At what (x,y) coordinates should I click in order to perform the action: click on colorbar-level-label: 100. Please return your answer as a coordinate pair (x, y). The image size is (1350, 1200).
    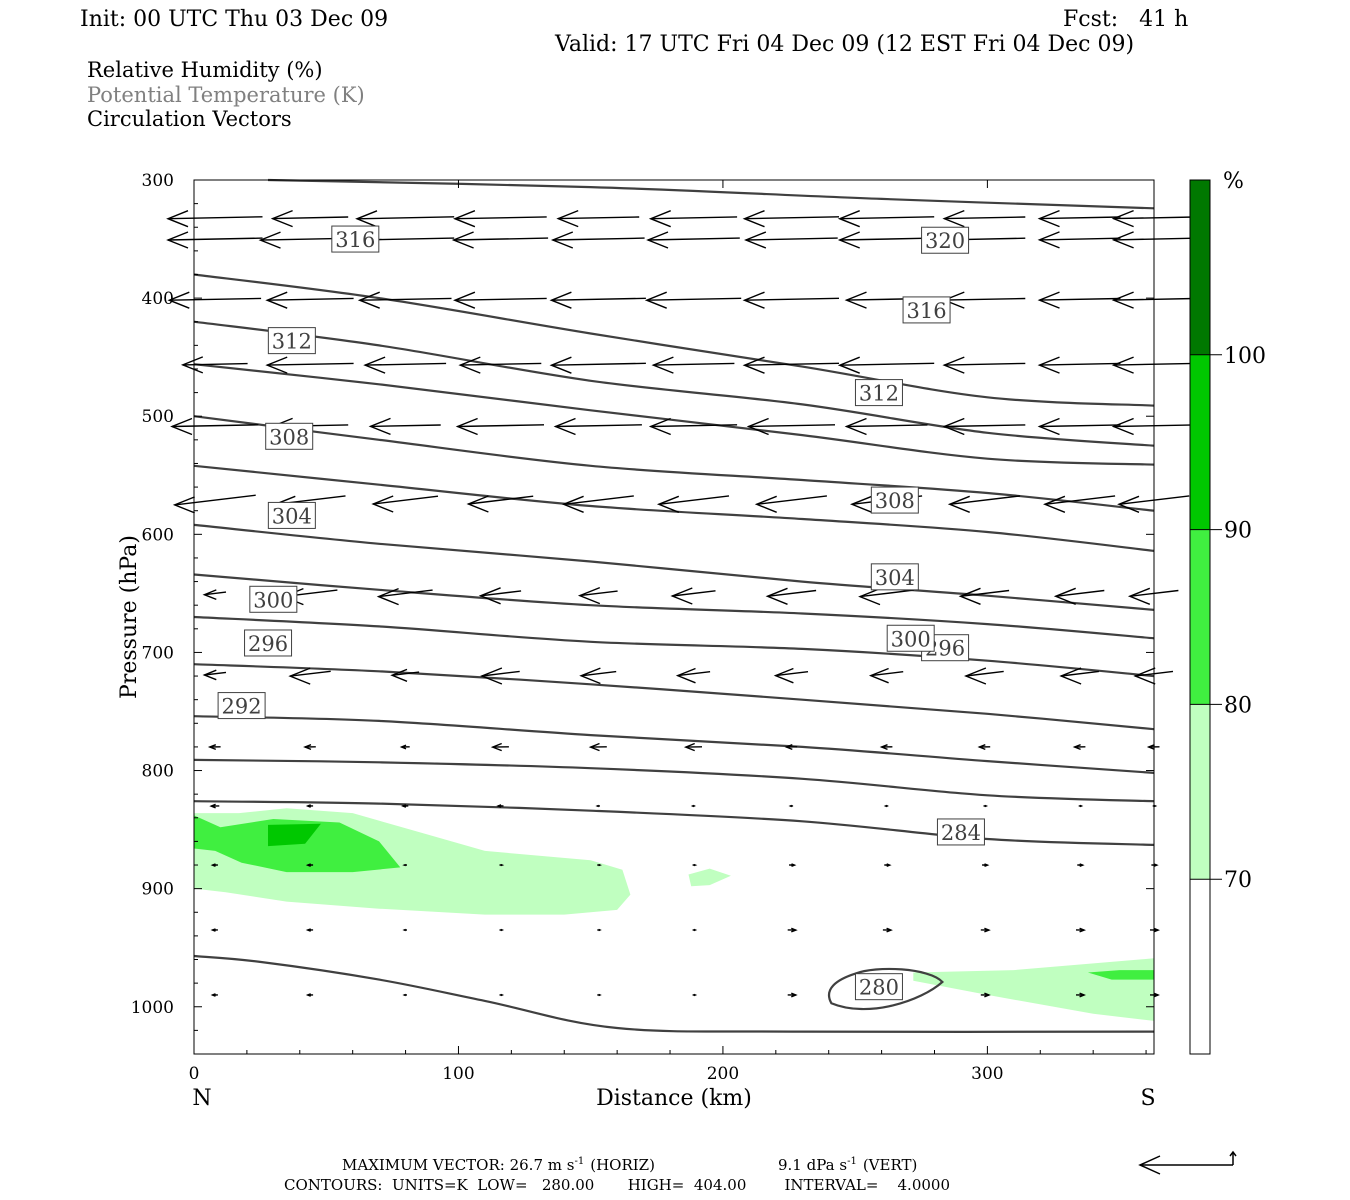
    Looking at the image, I should click on (1245, 356).